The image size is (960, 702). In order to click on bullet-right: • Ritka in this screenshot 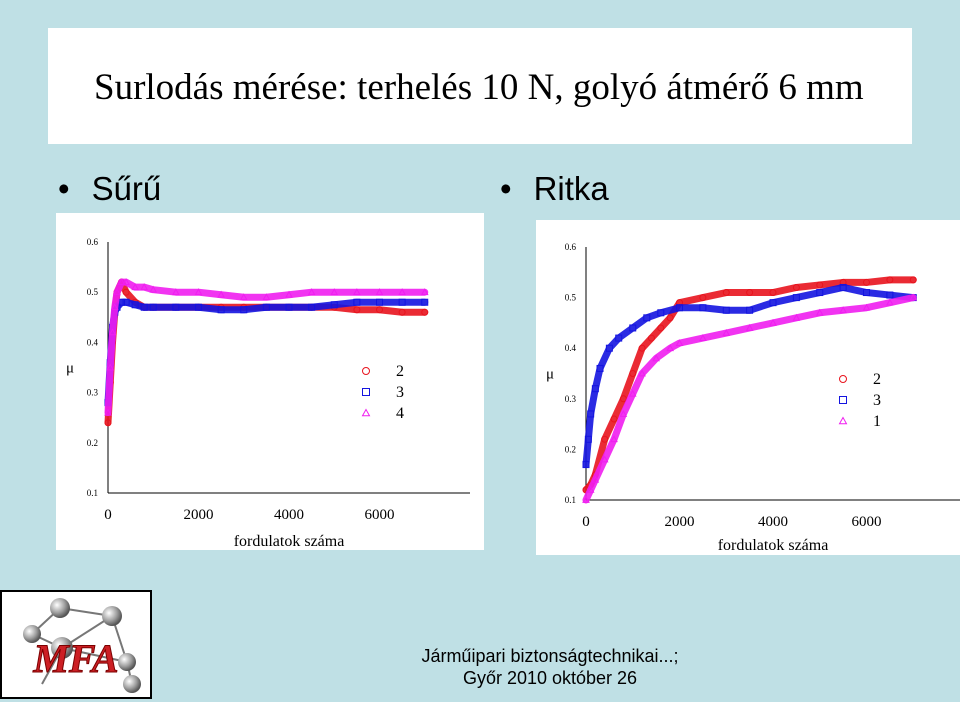, I will do `click(554, 189)`.